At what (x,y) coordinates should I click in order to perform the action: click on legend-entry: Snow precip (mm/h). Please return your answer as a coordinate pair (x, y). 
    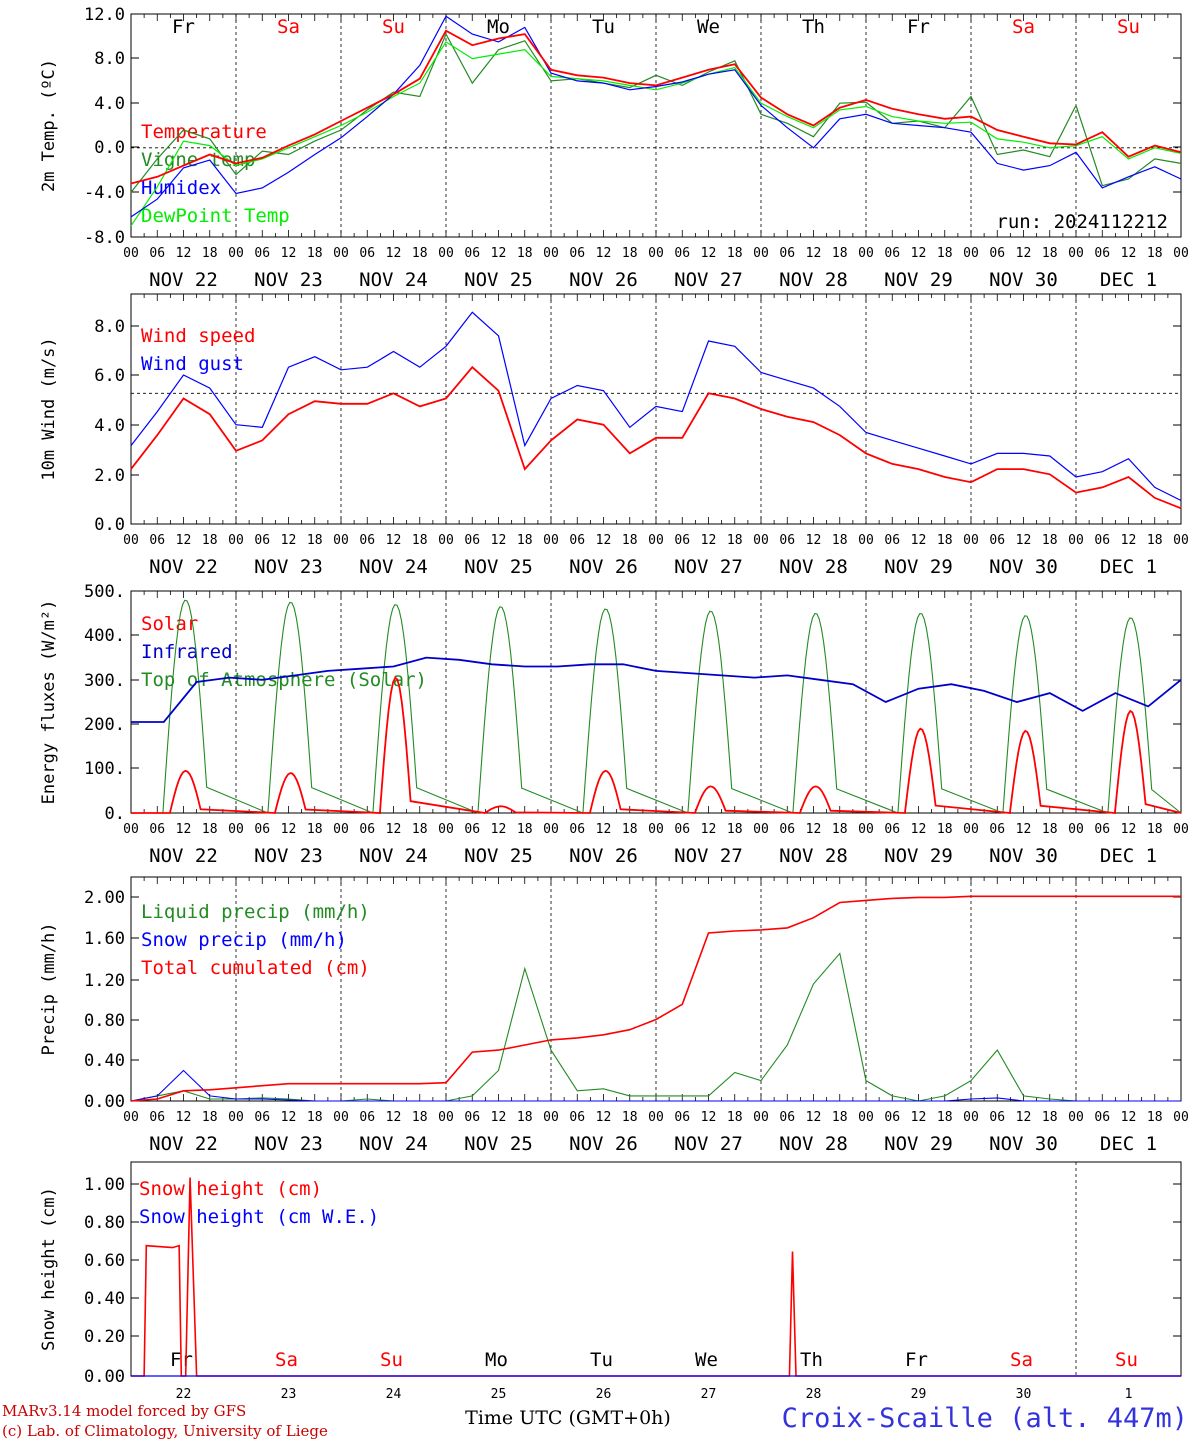
    Looking at the image, I should click on (244, 940).